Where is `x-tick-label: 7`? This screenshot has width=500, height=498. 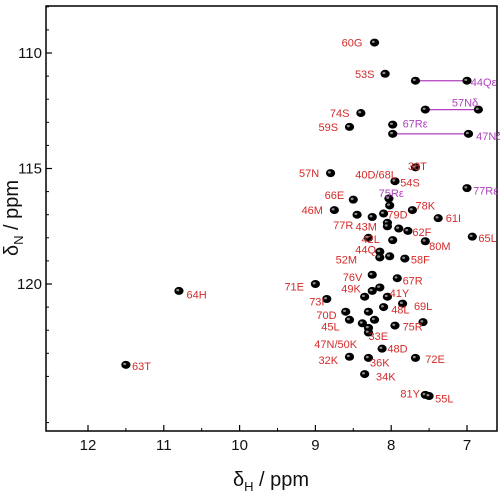
x-tick-label: 7 is located at coordinates (467, 445).